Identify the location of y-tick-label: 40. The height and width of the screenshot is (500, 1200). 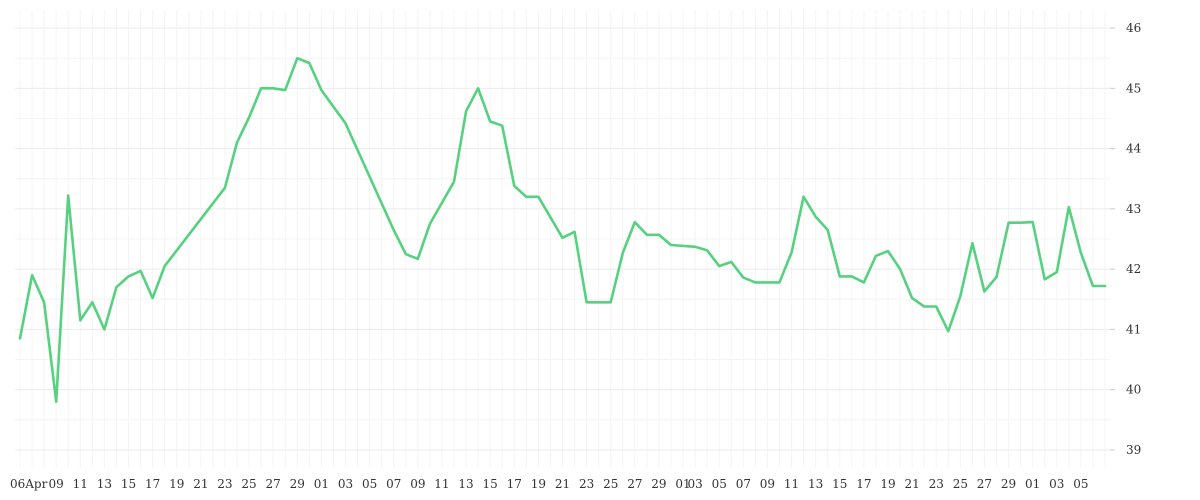
(1133, 390).